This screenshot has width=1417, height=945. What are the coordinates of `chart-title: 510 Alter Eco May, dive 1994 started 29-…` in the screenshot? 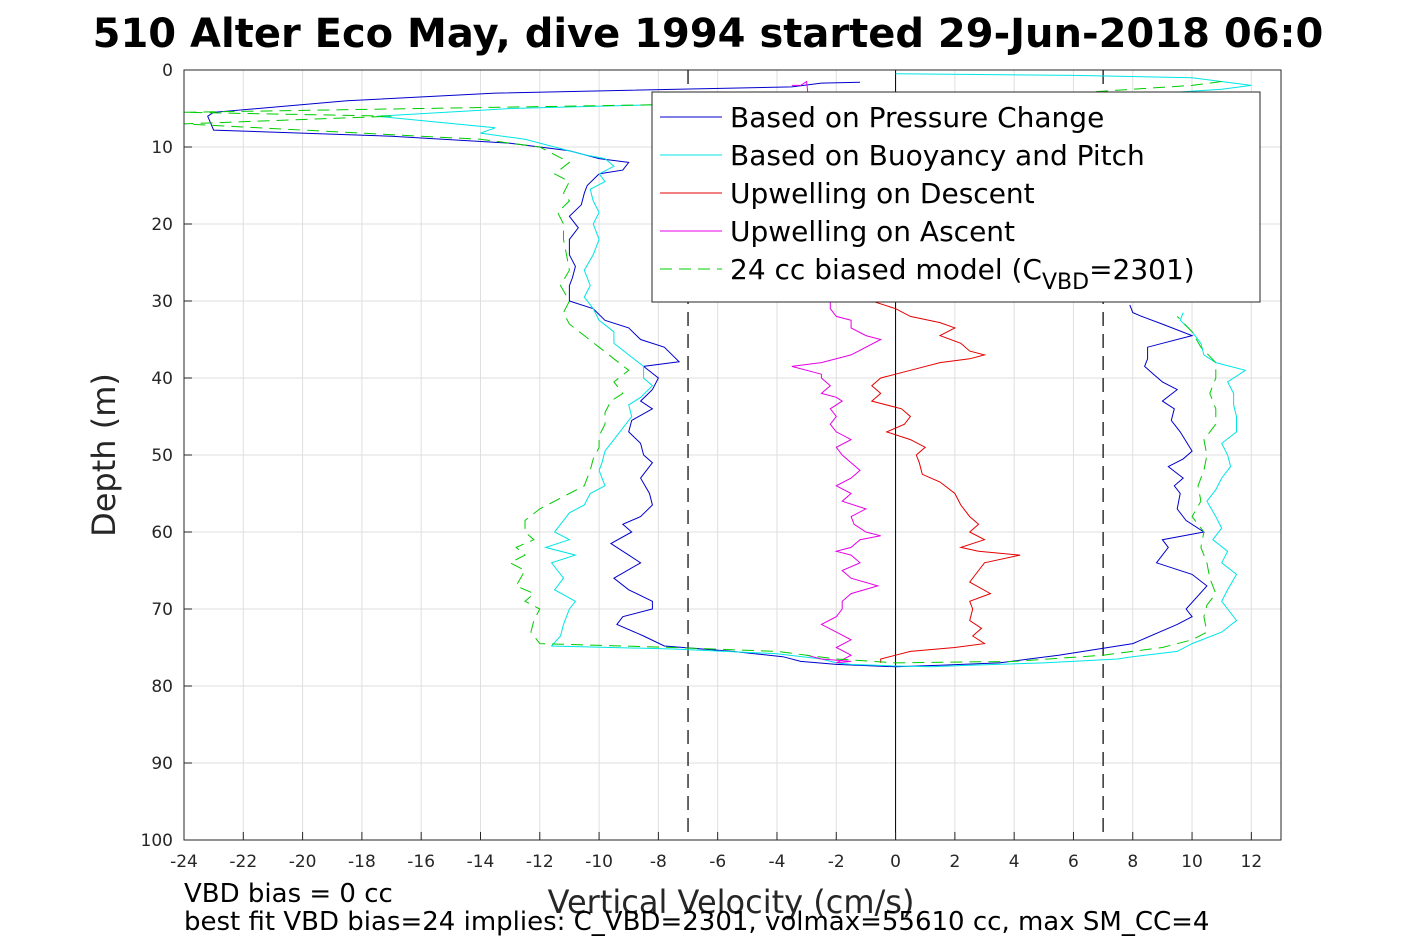 It's located at (708, 34).